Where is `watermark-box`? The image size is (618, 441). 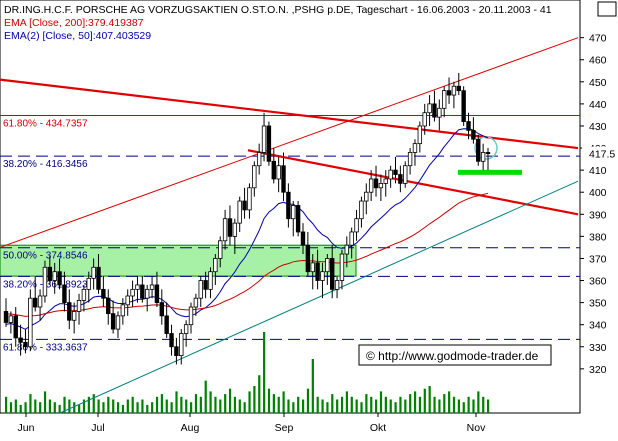 watermark-box is located at coordinates (455, 355).